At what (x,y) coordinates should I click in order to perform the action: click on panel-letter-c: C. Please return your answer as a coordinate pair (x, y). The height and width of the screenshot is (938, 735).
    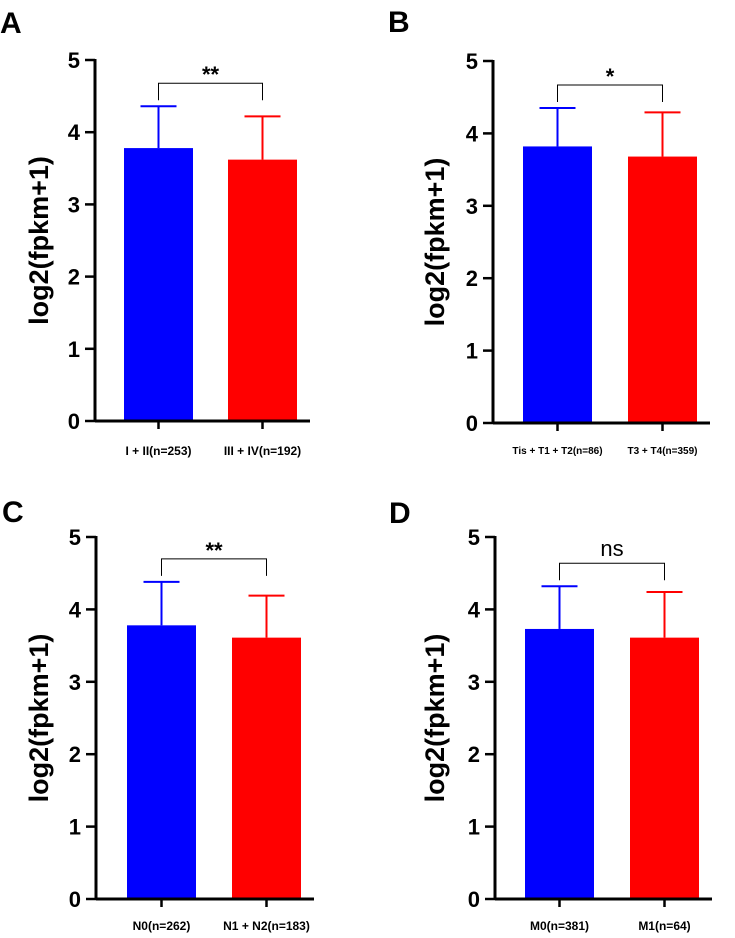
    Looking at the image, I should click on (13, 512).